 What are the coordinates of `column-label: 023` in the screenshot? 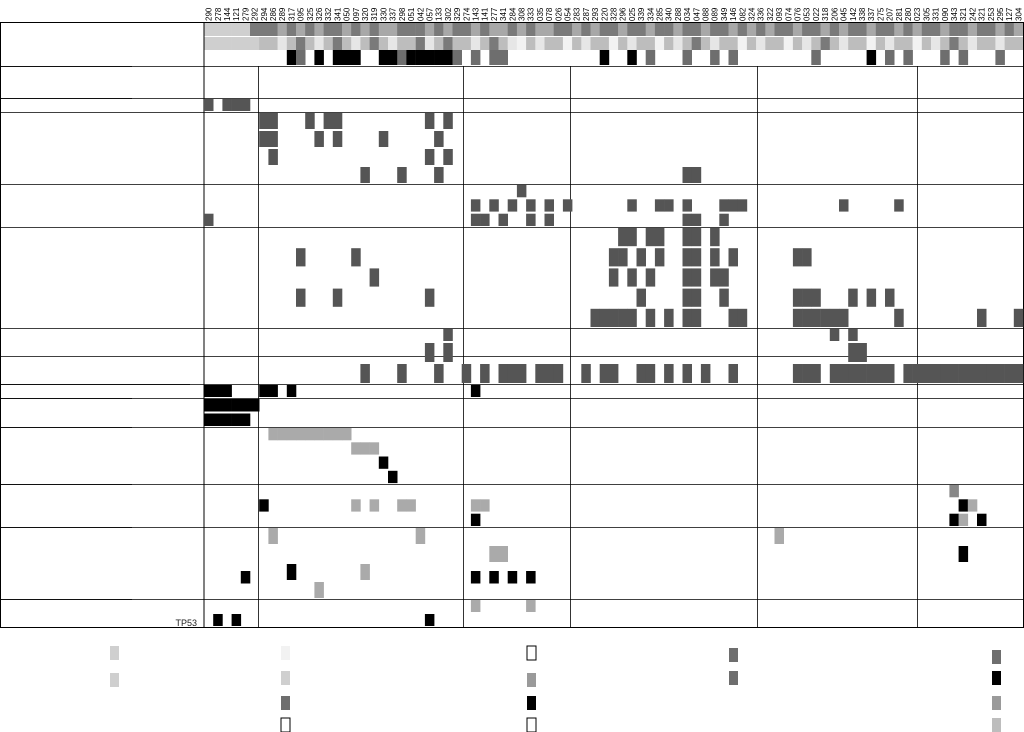 It's located at (917, 14).